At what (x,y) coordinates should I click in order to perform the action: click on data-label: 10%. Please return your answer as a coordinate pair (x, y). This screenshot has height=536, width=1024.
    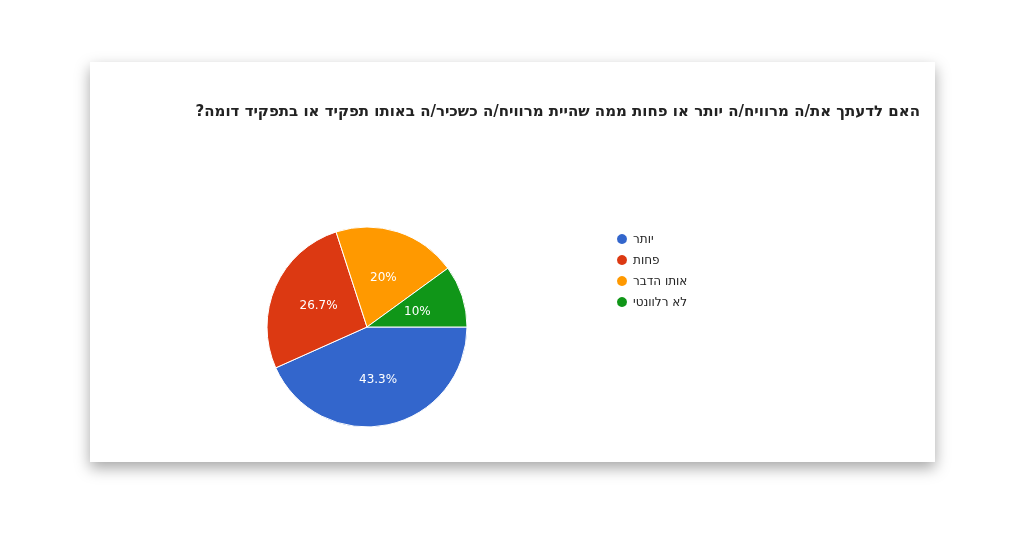
    Looking at the image, I should click on (417, 310).